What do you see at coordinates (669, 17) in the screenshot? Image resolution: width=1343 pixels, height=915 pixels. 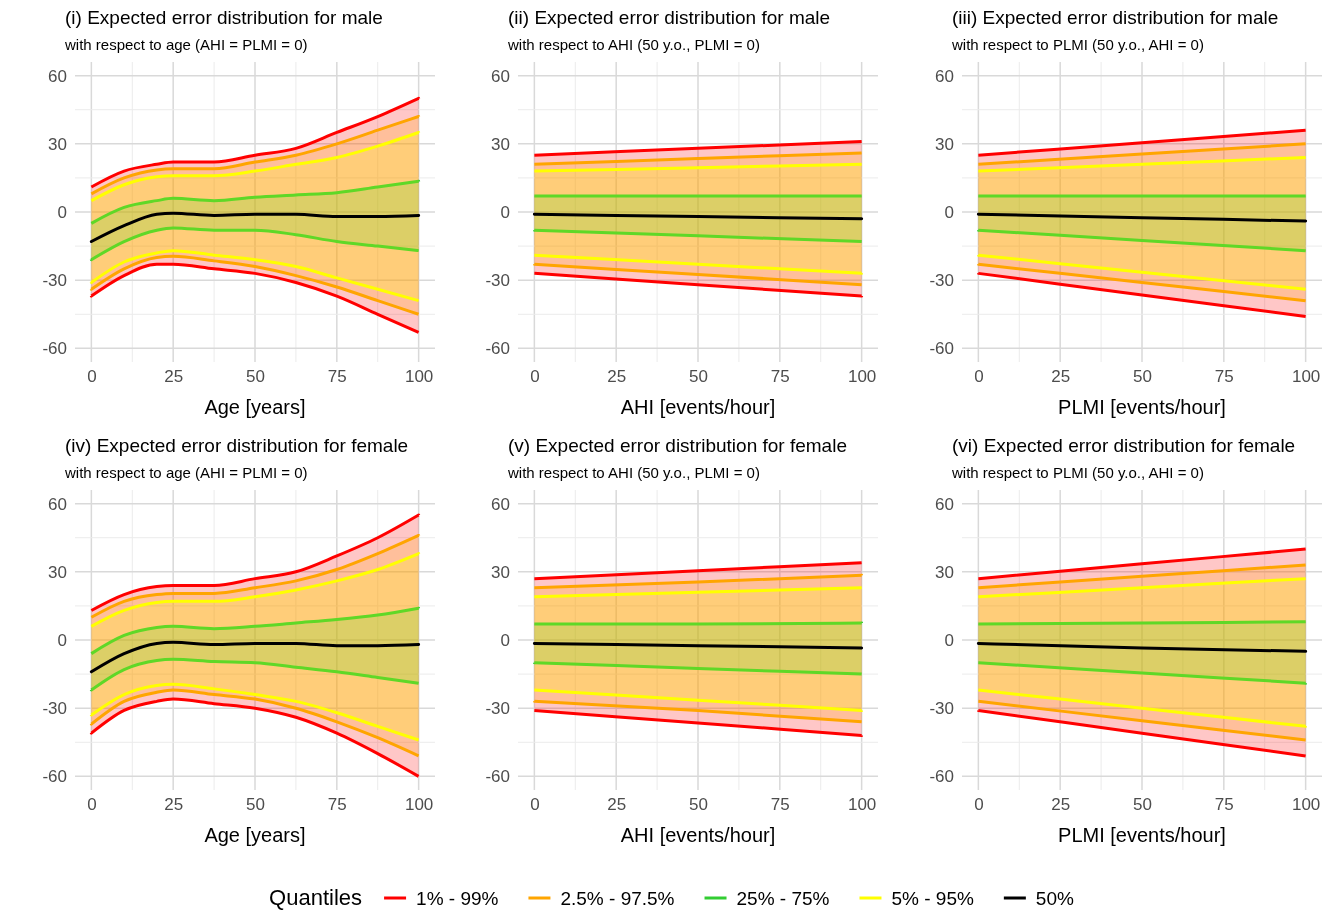 I see `chart-title: (ii) Expected error distribution for male` at bounding box center [669, 17].